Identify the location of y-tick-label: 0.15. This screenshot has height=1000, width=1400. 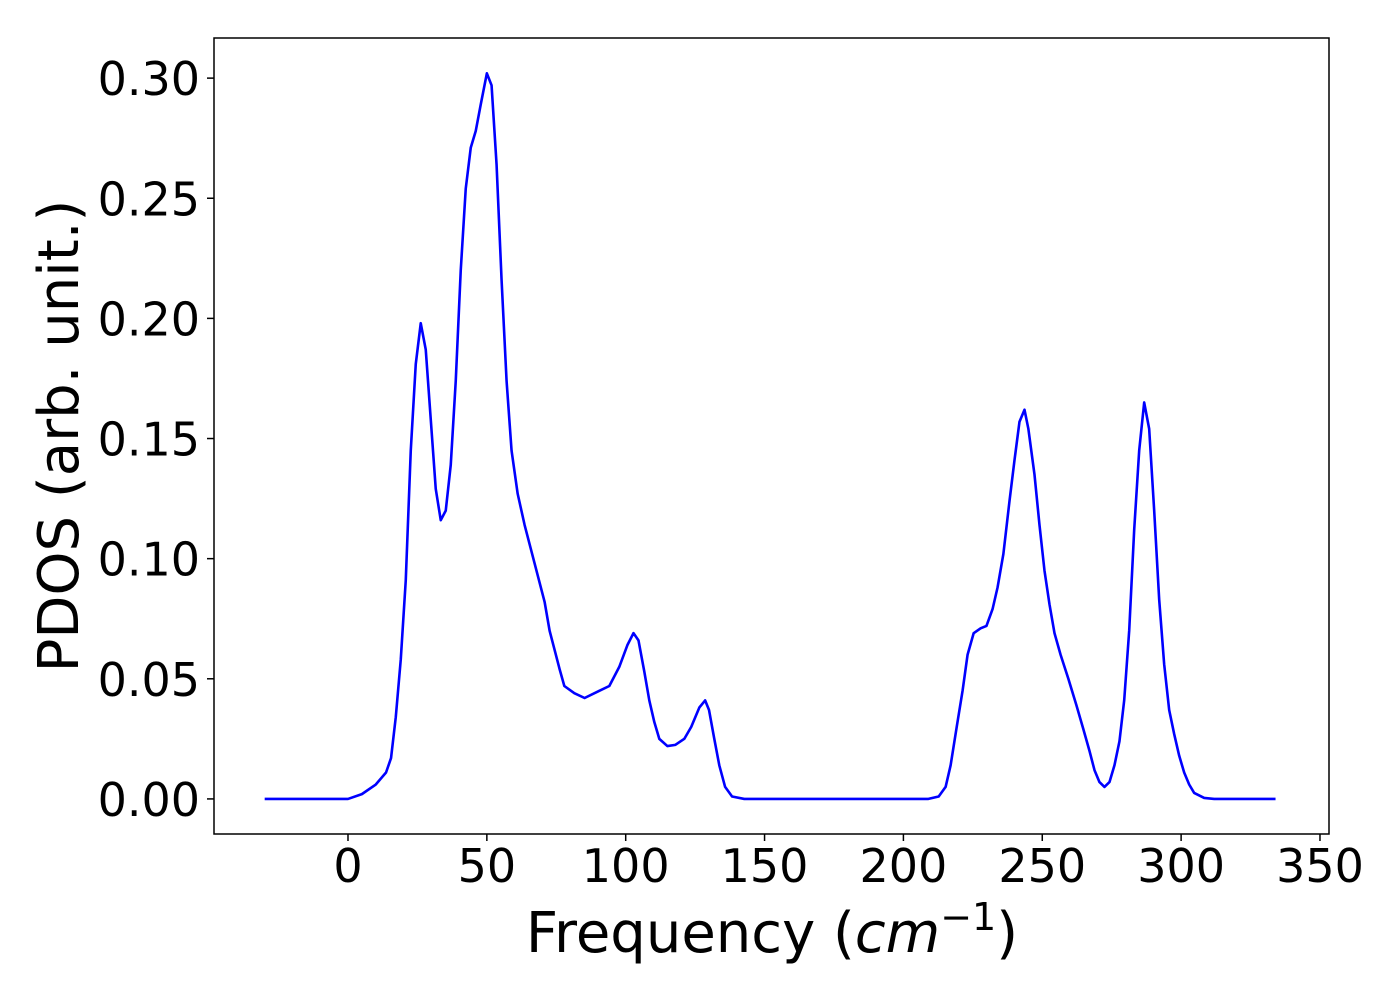
(149, 440).